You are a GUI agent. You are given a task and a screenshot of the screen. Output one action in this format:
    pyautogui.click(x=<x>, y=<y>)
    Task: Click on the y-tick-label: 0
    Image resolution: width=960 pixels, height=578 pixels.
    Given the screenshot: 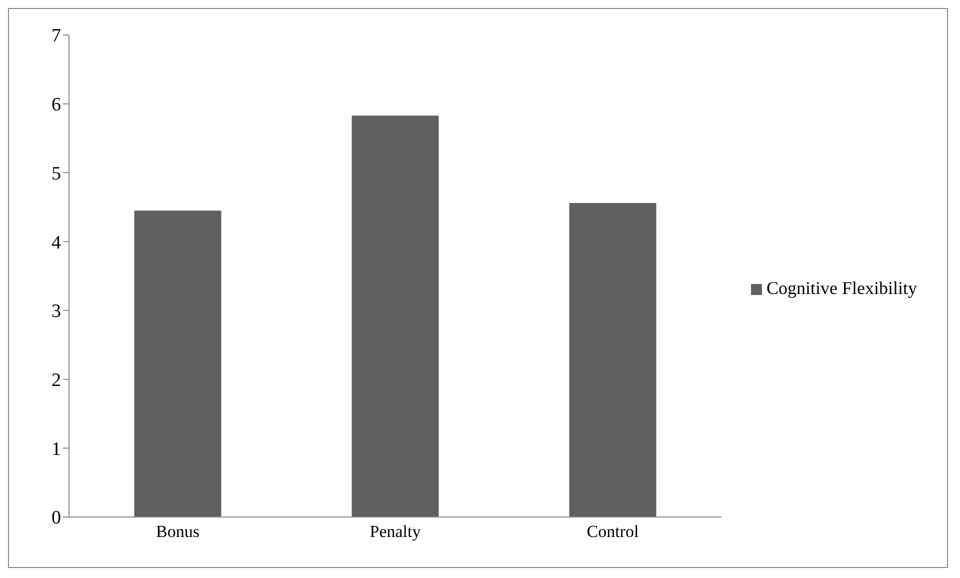 What is the action you would take?
    pyautogui.click(x=56, y=518)
    